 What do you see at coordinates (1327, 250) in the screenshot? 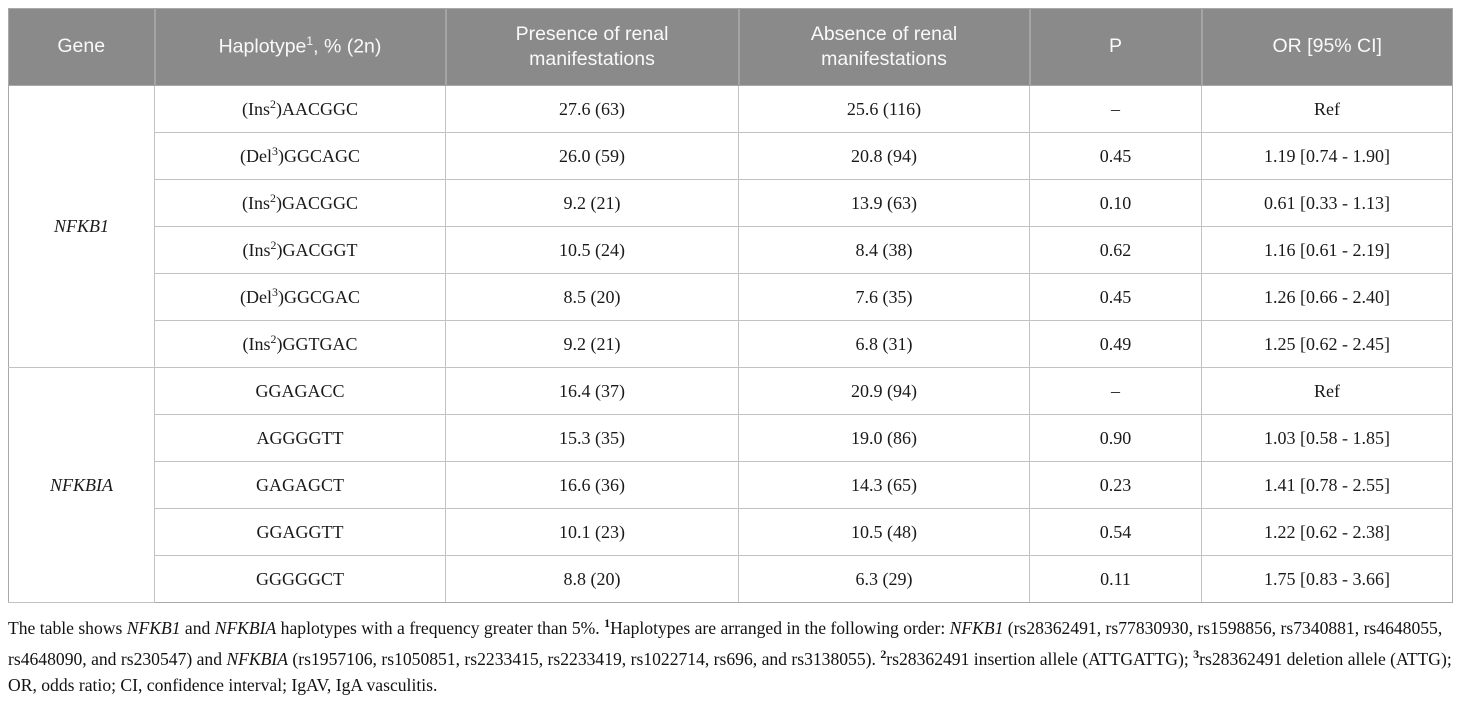
I see `or-cell: 1.16 [0.61 - 2.19]` at bounding box center [1327, 250].